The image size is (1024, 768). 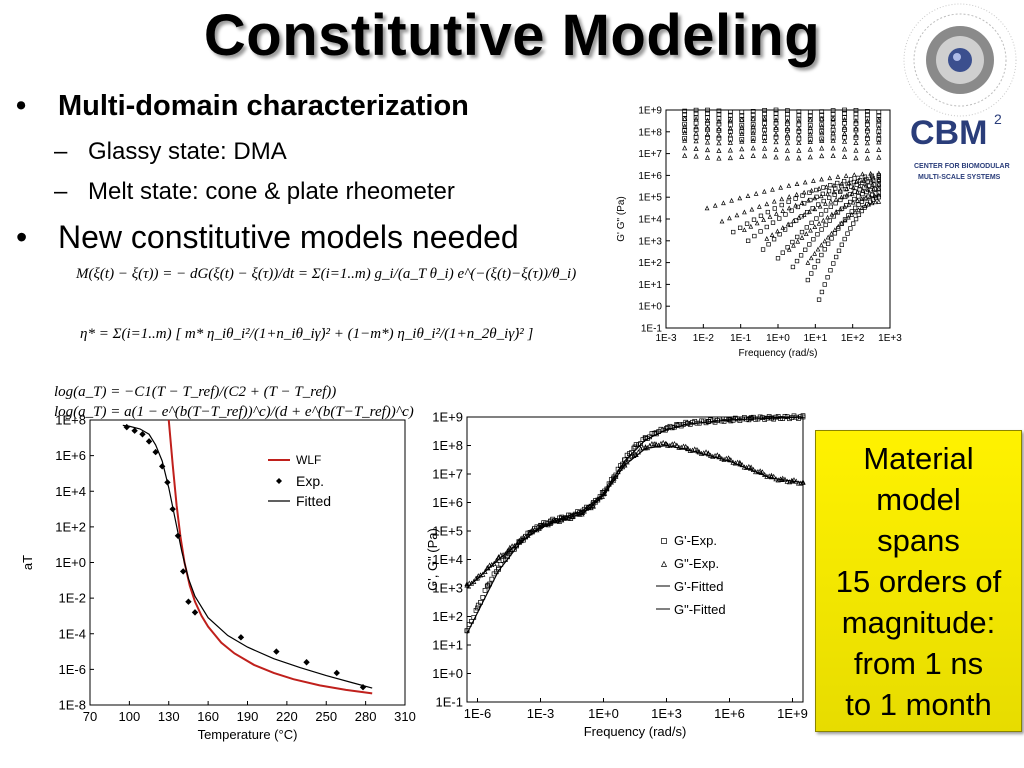 What do you see at coordinates (447, 559) in the screenshot?
I see `y-tick-label: 1E+4` at bounding box center [447, 559].